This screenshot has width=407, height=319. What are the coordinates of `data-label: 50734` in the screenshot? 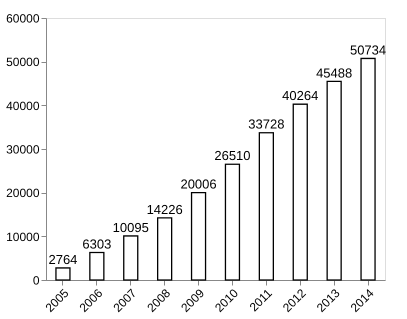 It's located at (368, 50).